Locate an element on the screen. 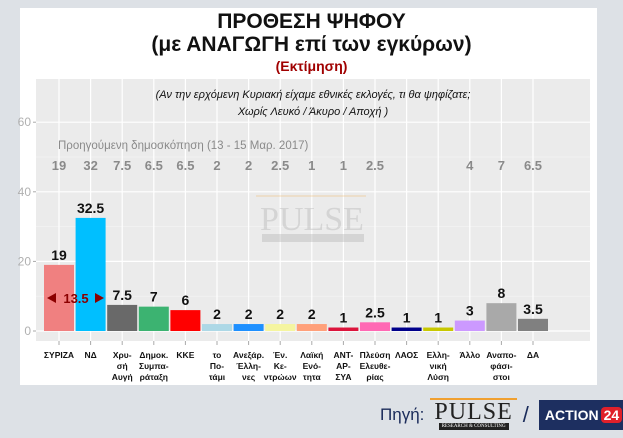  arrow-left-icon is located at coordinates (51, 298).